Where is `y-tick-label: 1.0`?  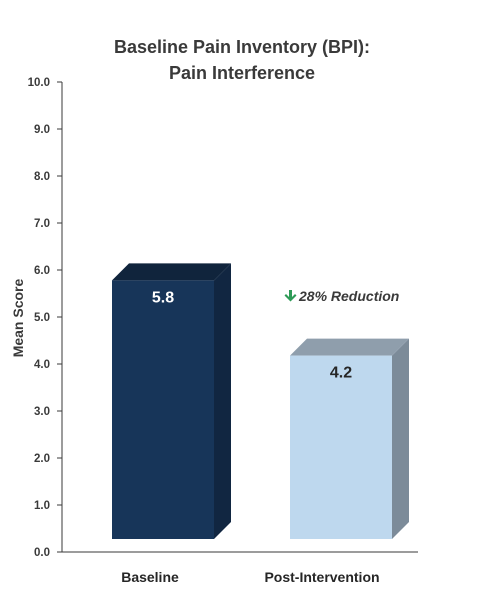 y-tick-label: 1.0 is located at coordinates (42, 506).